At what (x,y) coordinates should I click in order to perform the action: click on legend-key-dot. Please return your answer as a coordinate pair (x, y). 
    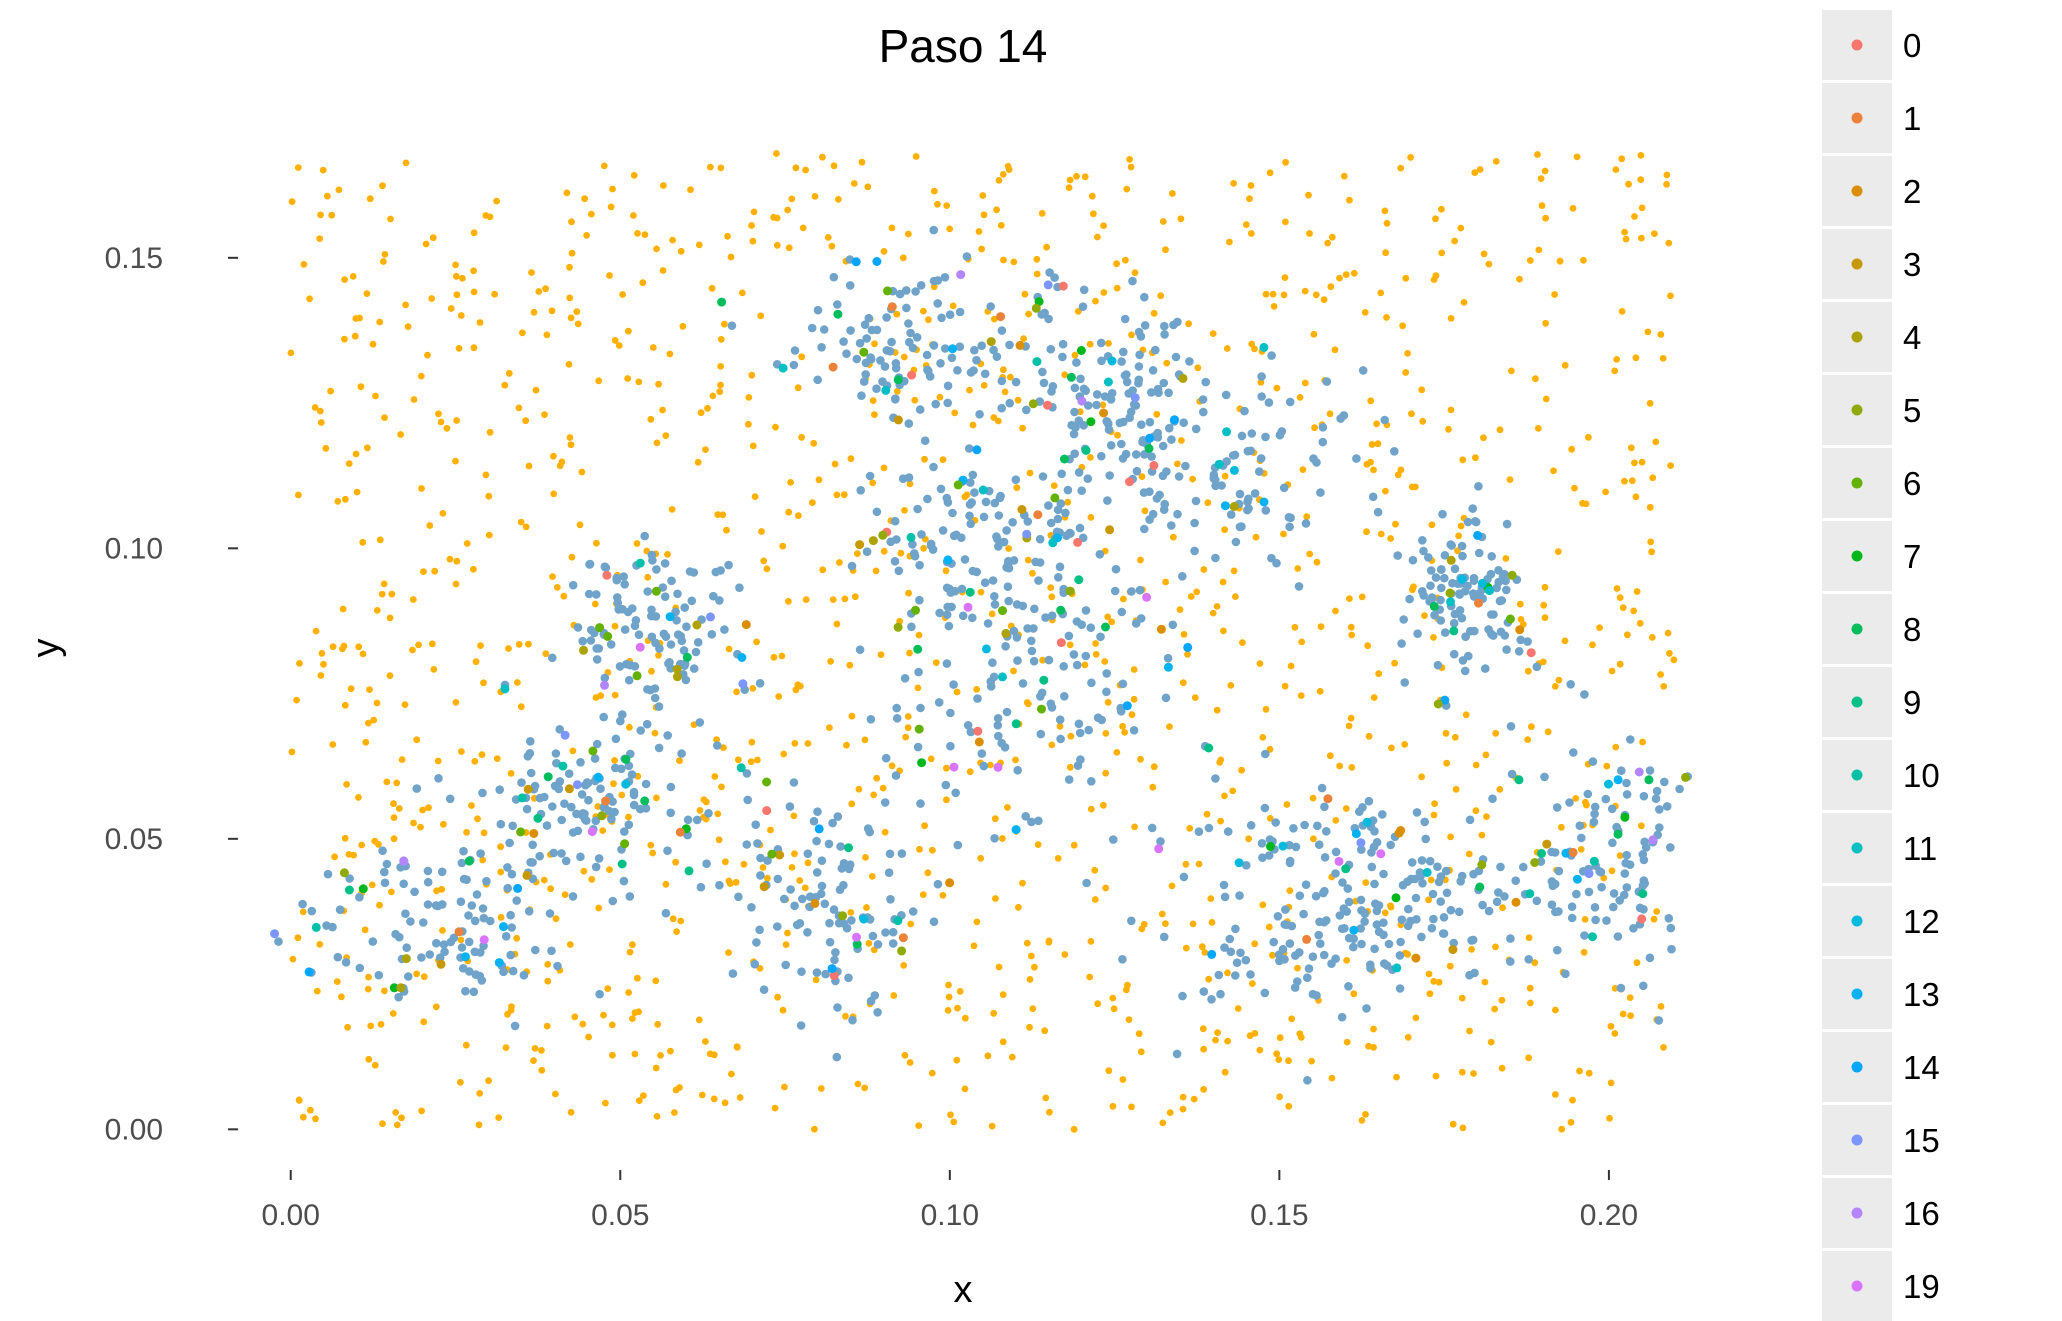
    Looking at the image, I should click on (1857, 556).